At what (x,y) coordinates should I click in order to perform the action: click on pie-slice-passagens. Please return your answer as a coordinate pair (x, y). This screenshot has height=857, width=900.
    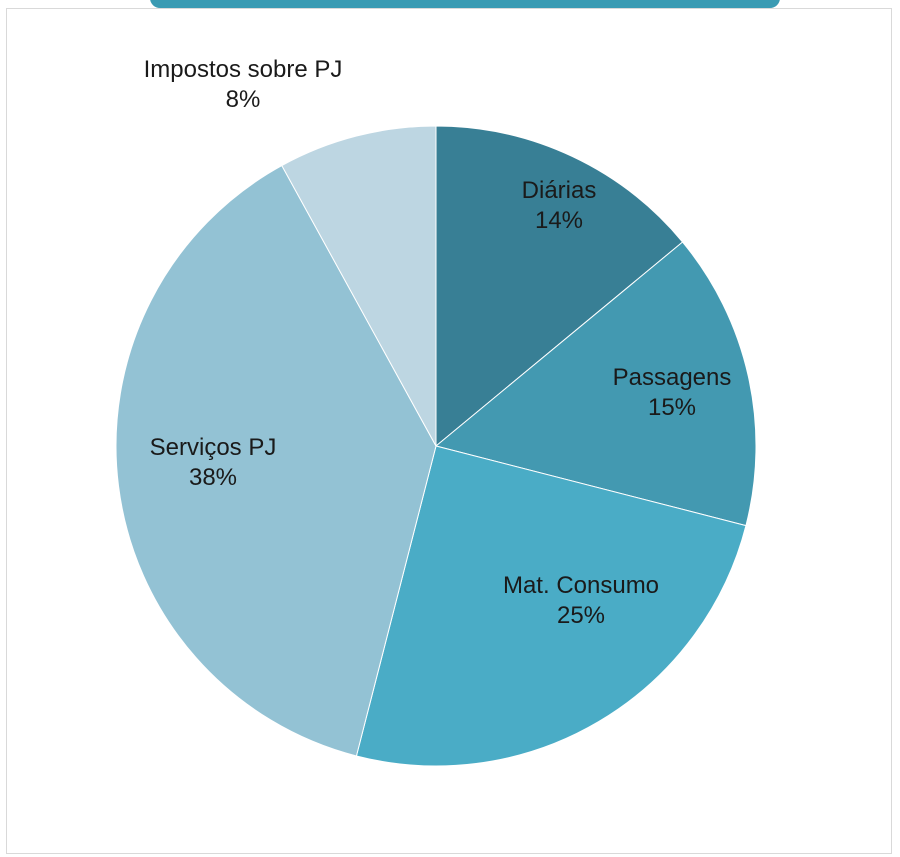
    Looking at the image, I should click on (595, 384).